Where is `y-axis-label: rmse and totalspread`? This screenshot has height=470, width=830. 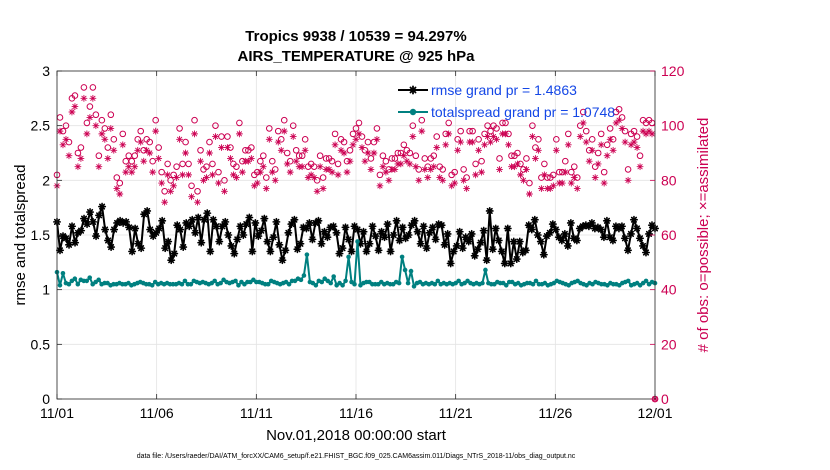 y-axis-label: rmse and totalspread is located at coordinates (20, 235).